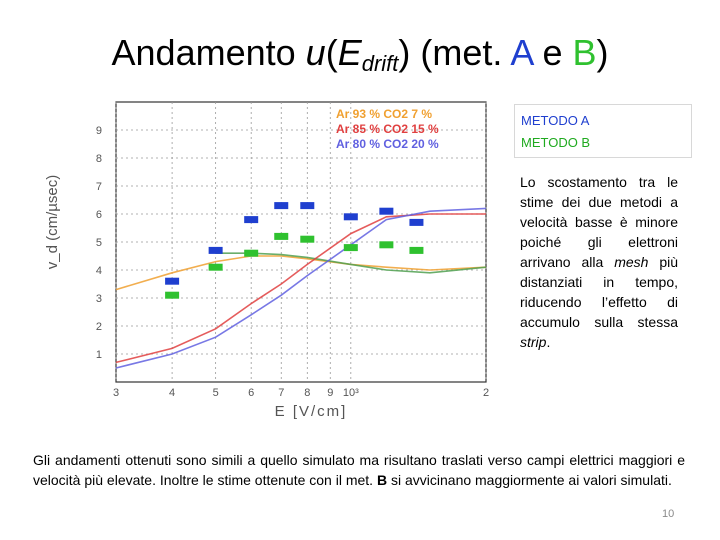 The width and height of the screenshot is (720, 540). What do you see at coordinates (251, 393) in the screenshot?
I see `x-tick-label: 6` at bounding box center [251, 393].